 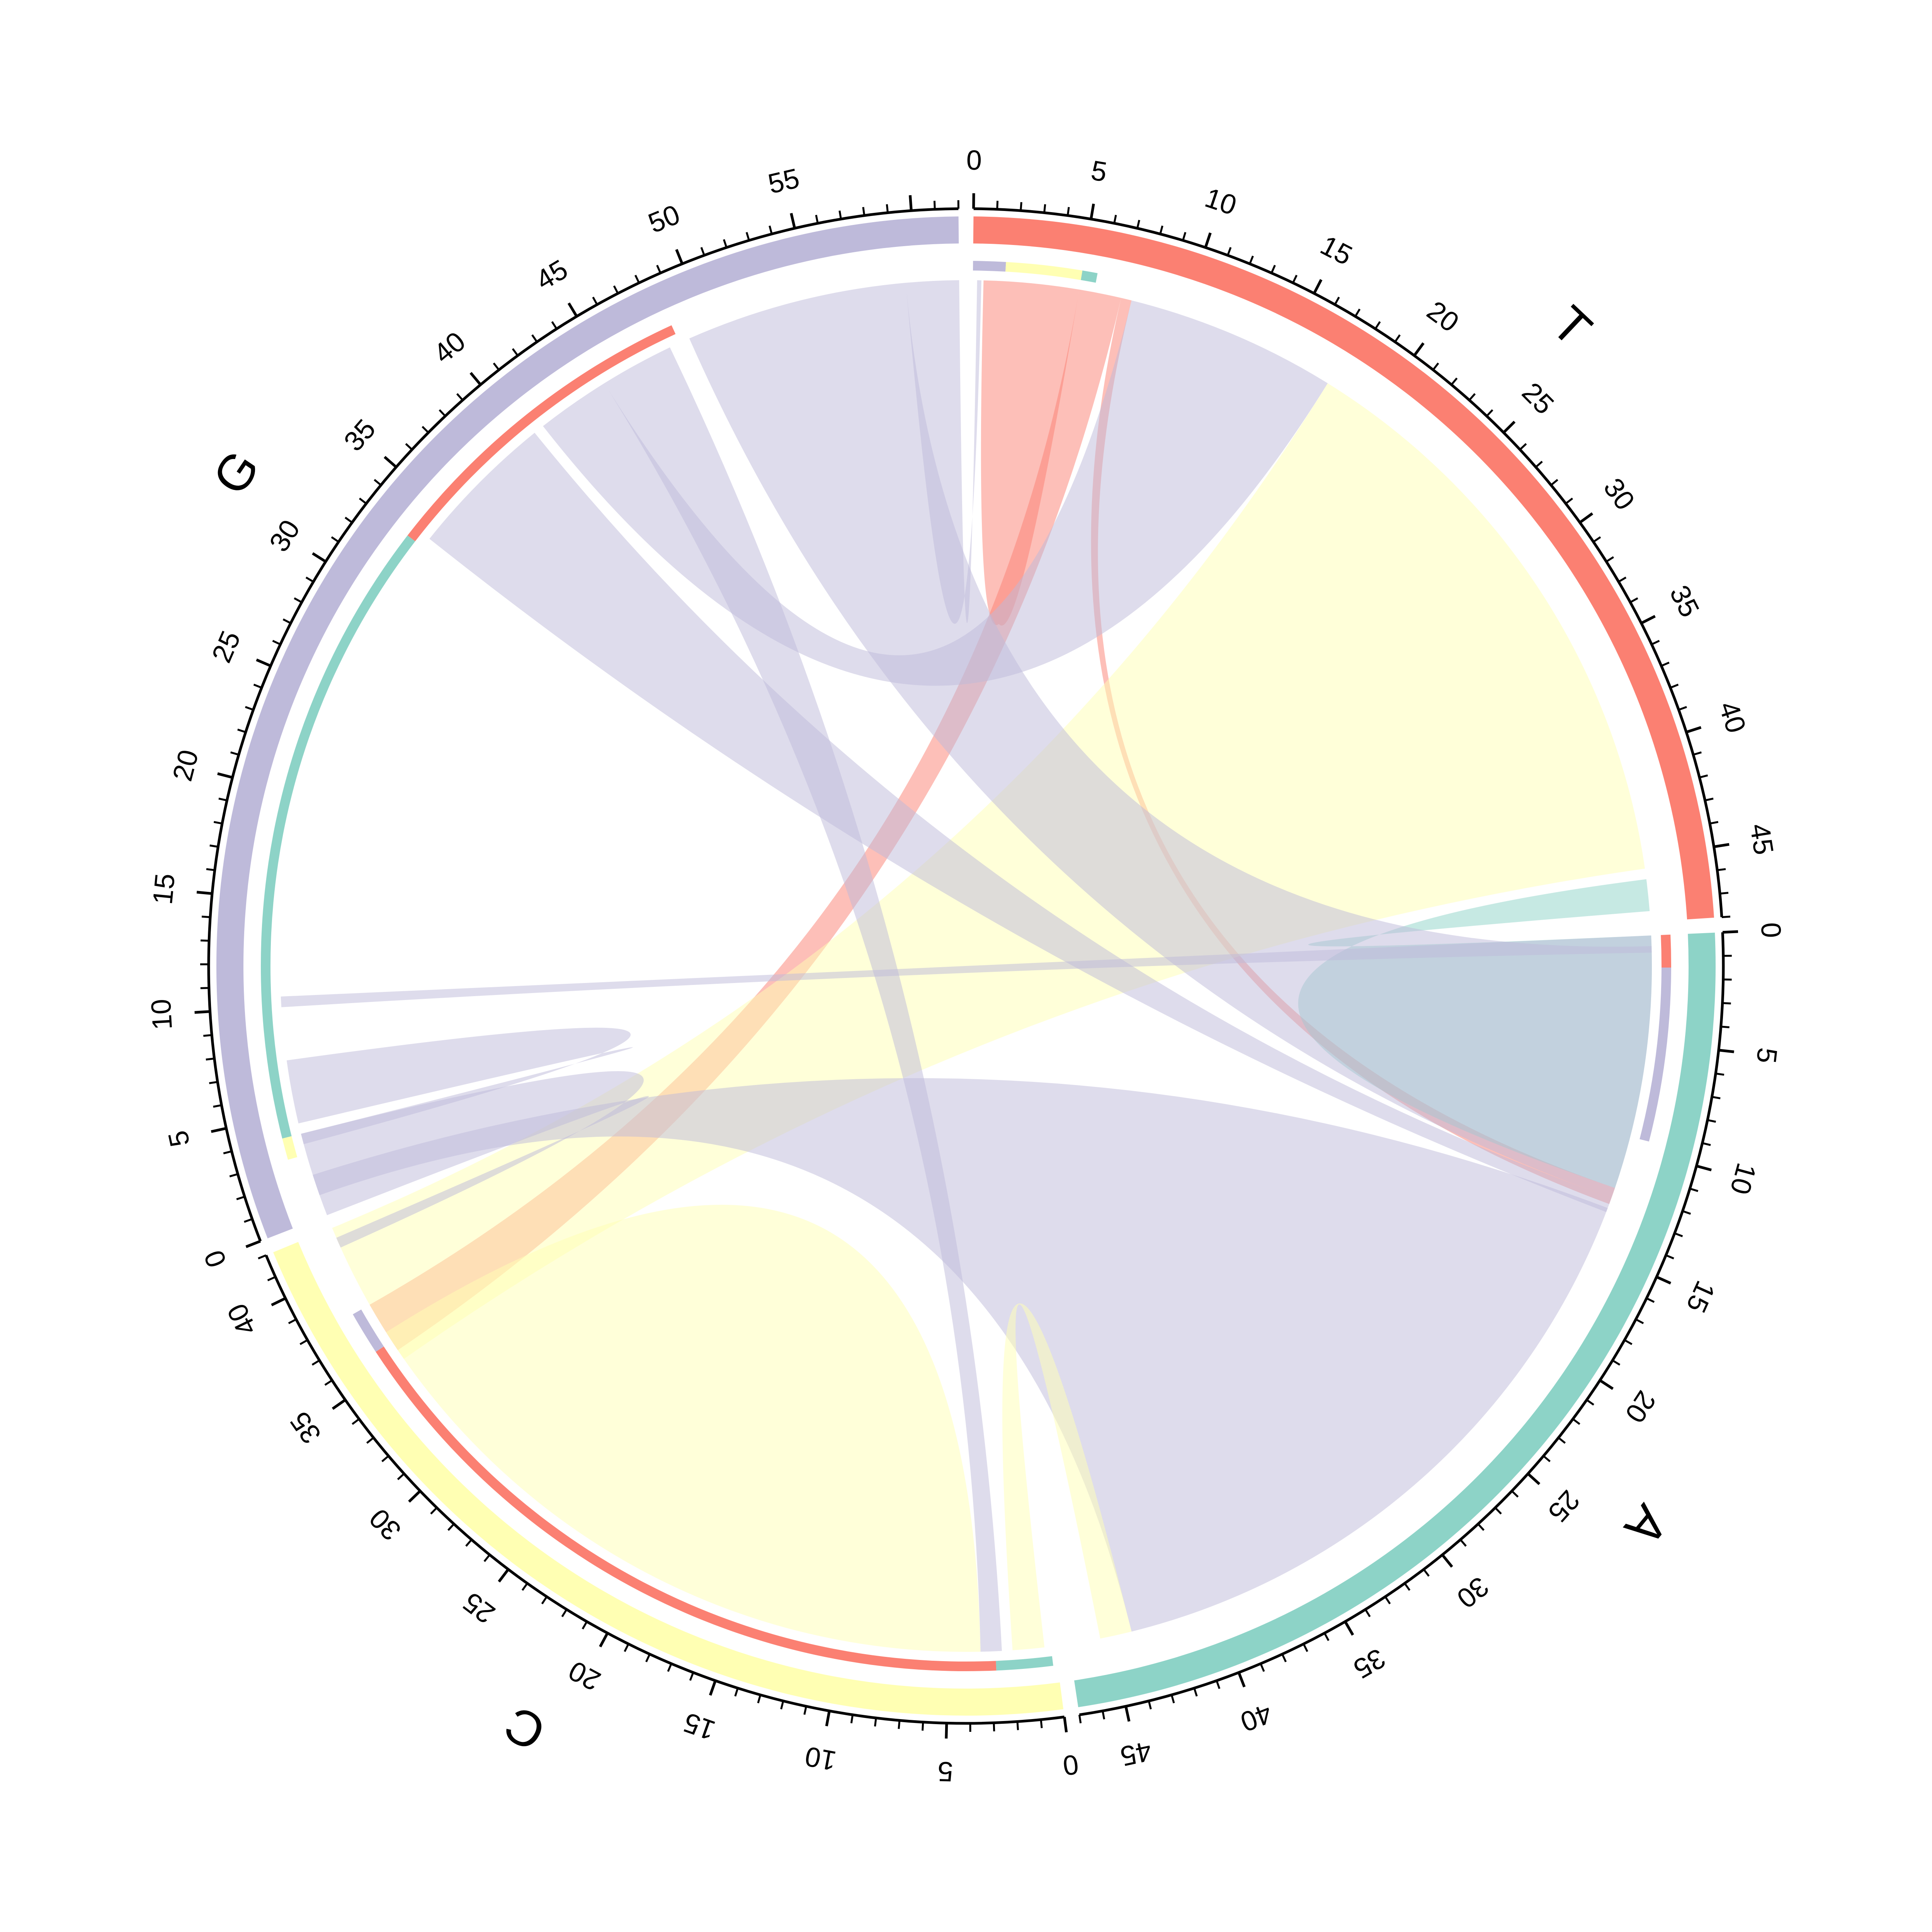 I want to click on axis-T-label-3: 15, so click(x=1336, y=251).